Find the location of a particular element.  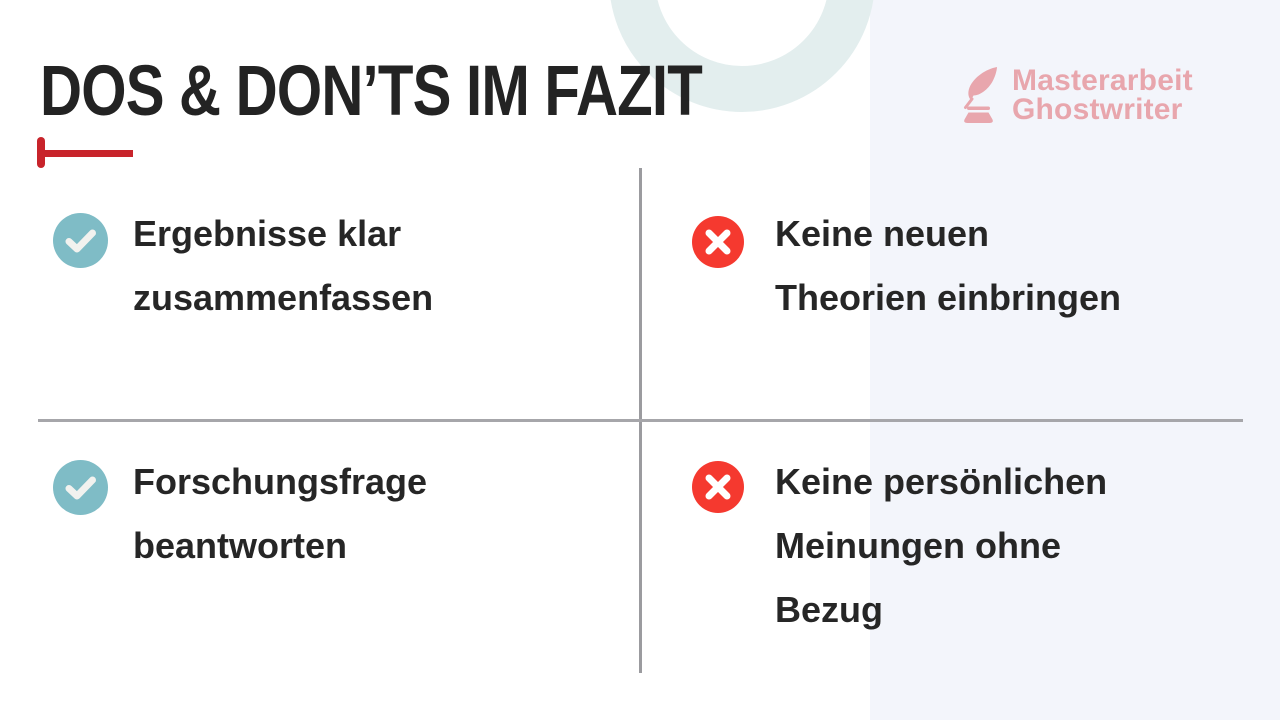

brand-logo: Masterarbeit Ghostwriter is located at coordinates (1075, 95).